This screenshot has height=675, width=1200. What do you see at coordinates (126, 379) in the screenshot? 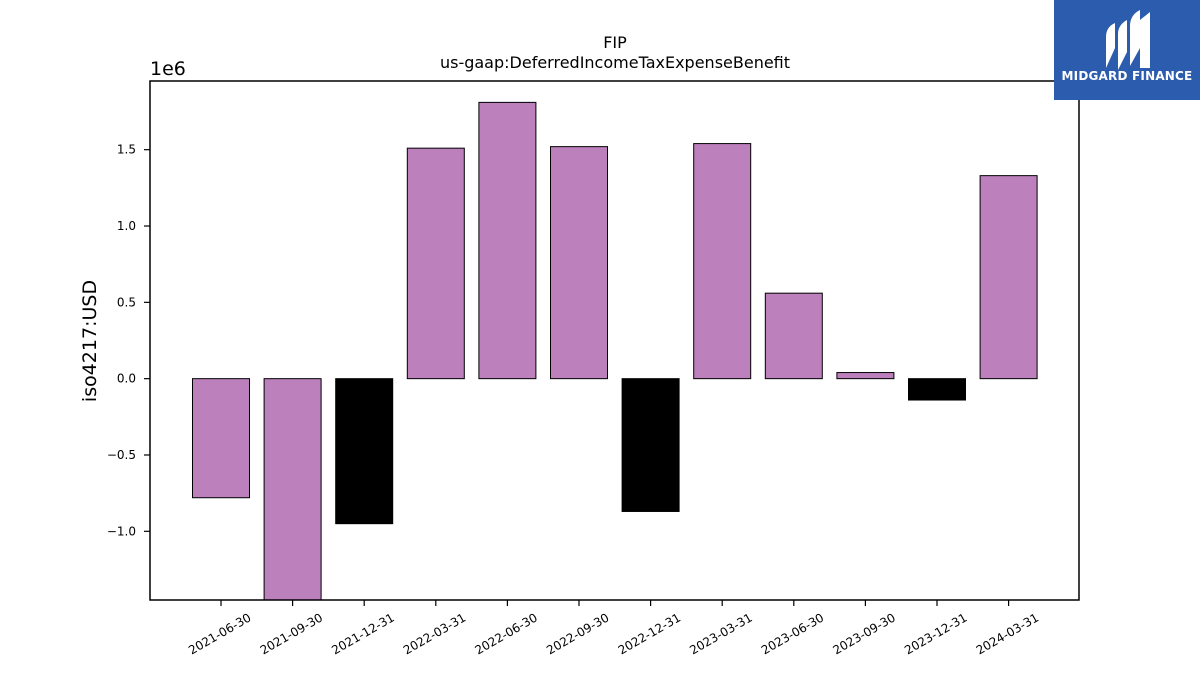
I see `y-tick-label: 0.0` at bounding box center [126, 379].